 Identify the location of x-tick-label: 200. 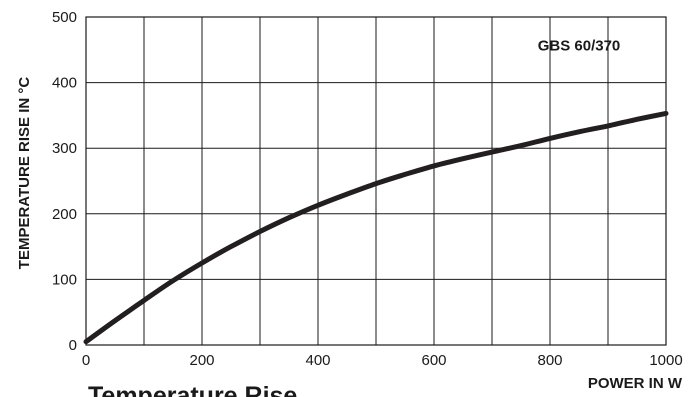
(201, 360).